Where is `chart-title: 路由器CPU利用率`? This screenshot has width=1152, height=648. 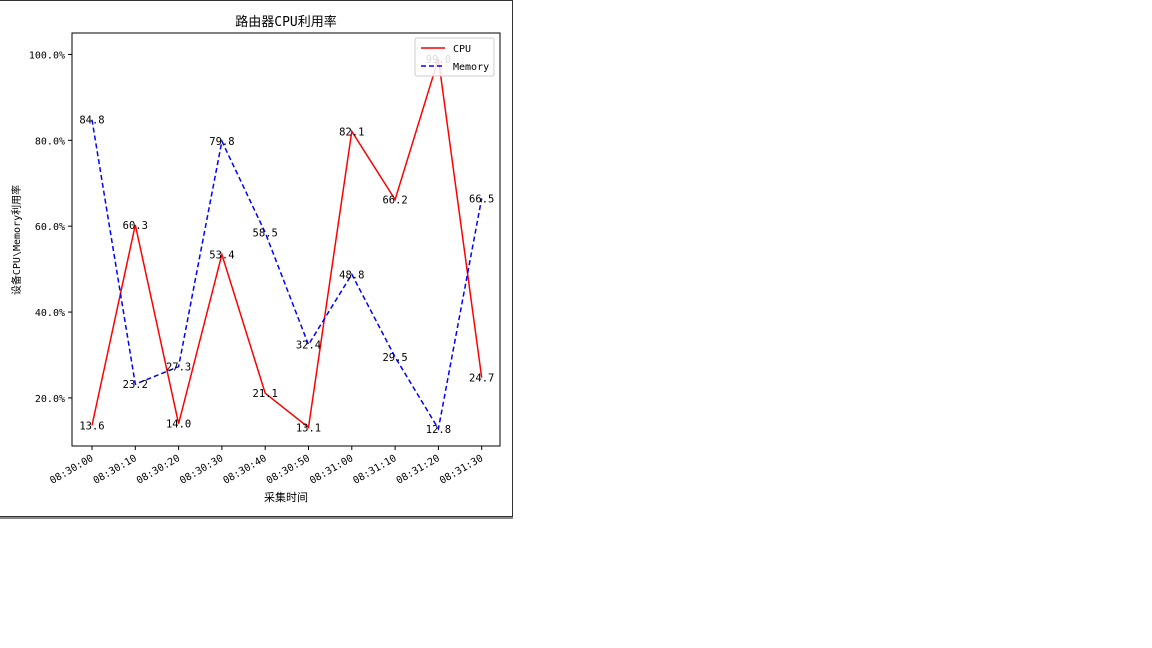 chart-title: 路由器CPU利用率 is located at coordinates (285, 22).